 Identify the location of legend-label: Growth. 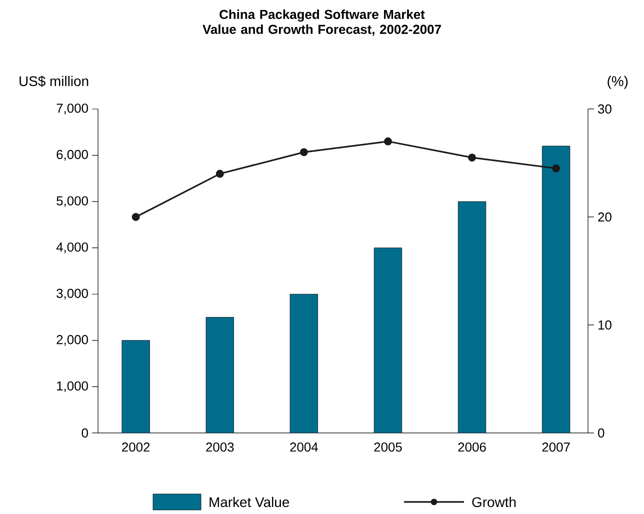
(494, 502).